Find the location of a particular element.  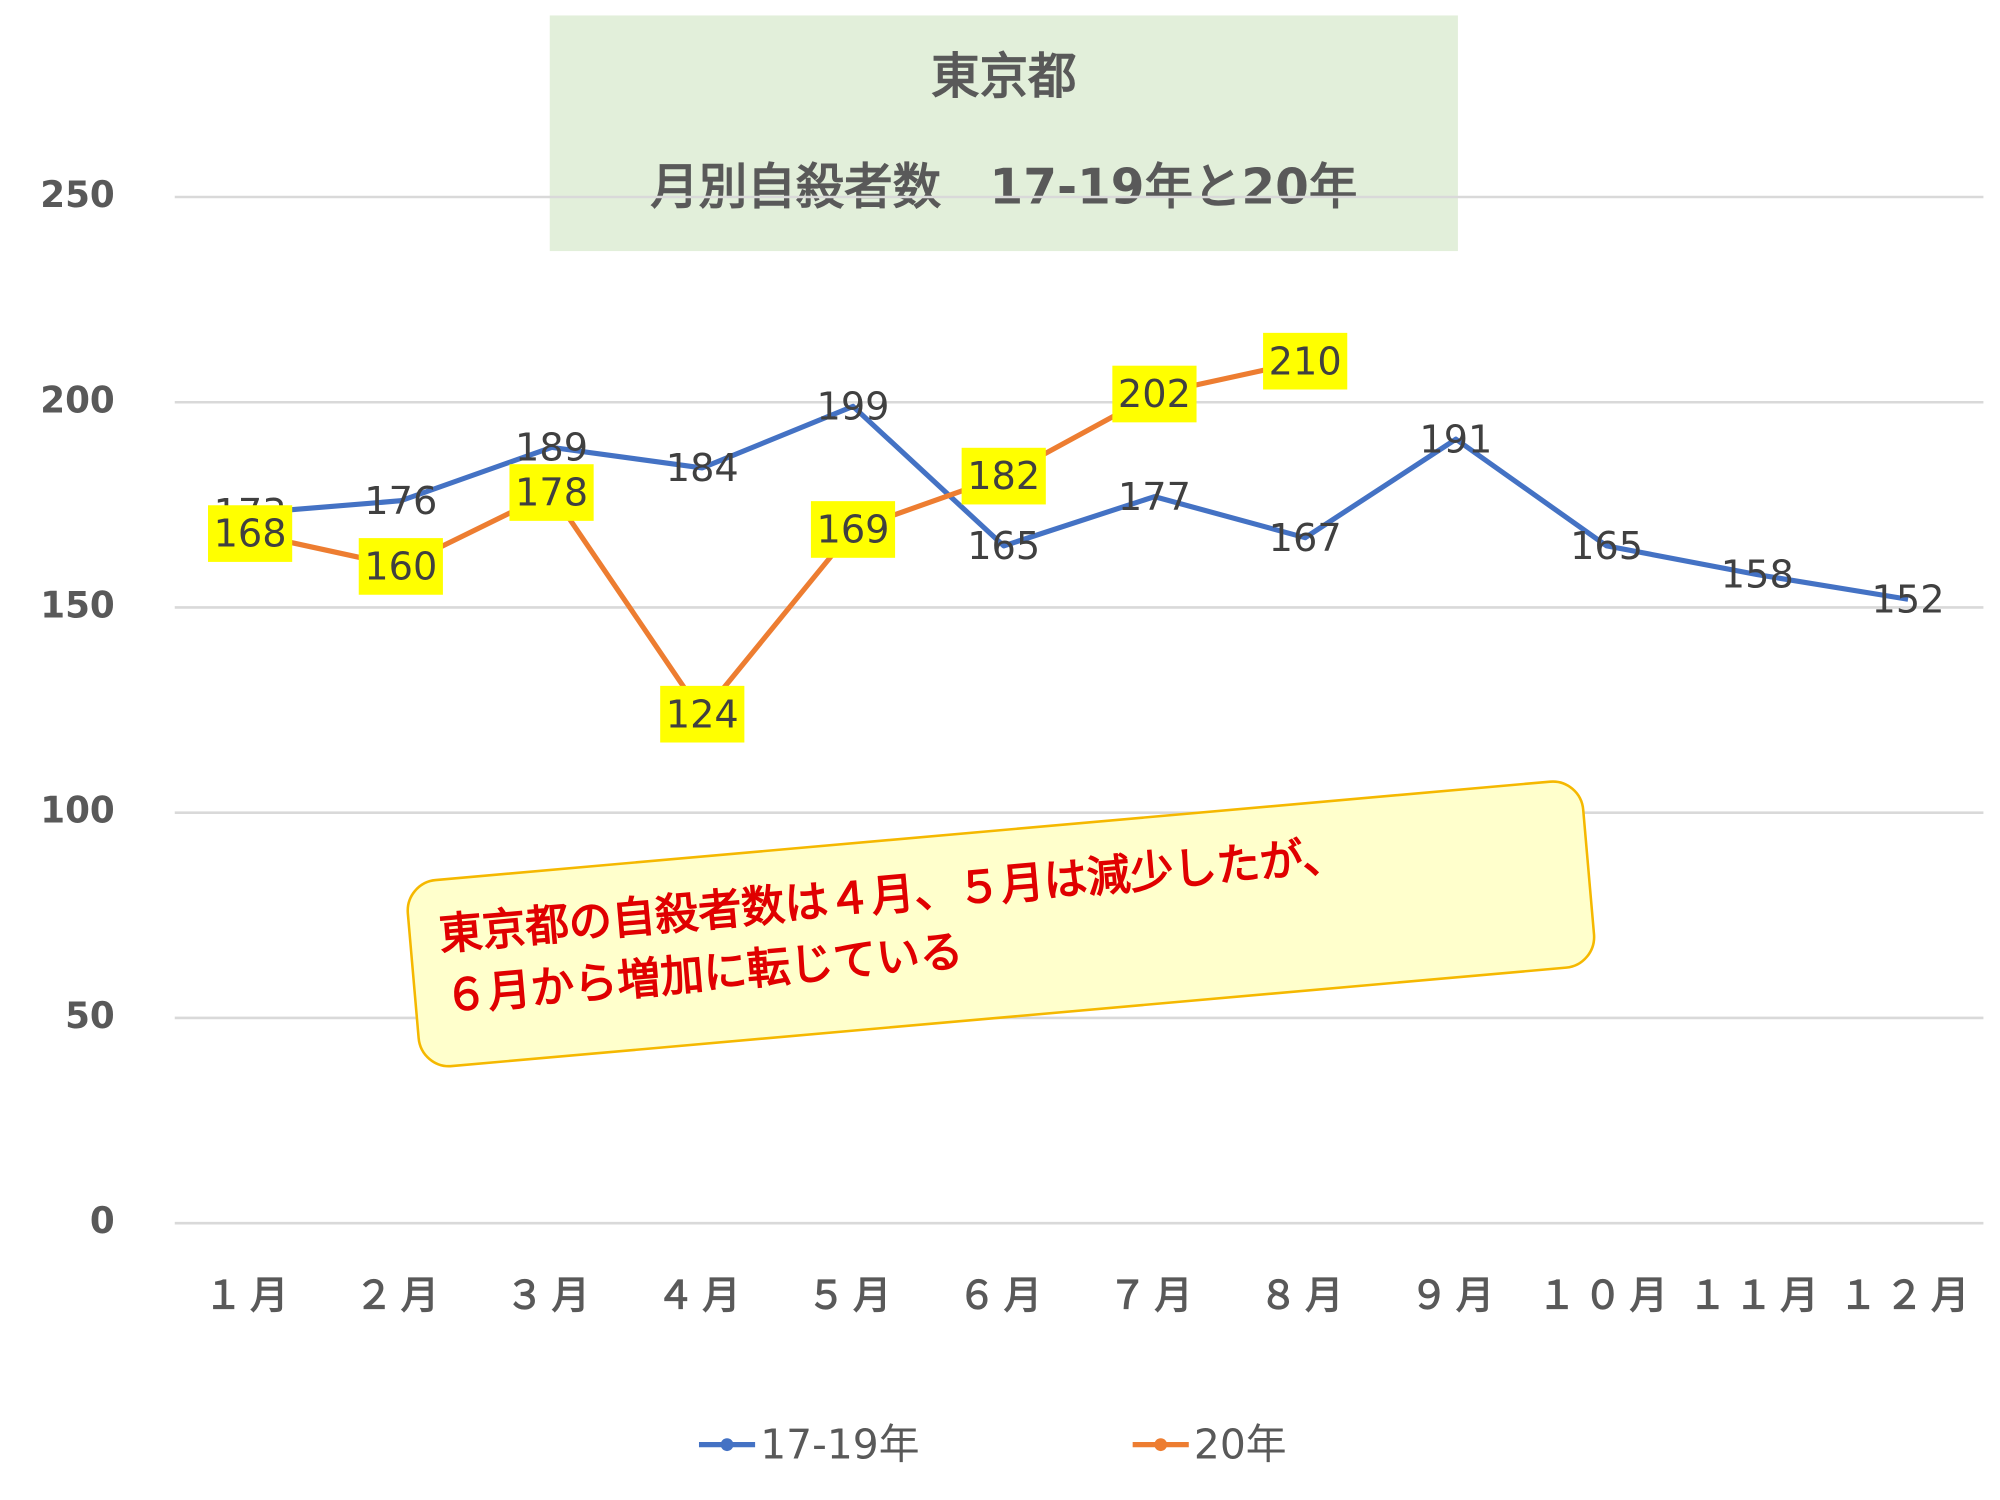

x-tick-label: １０月 is located at coordinates (1607, 1295).